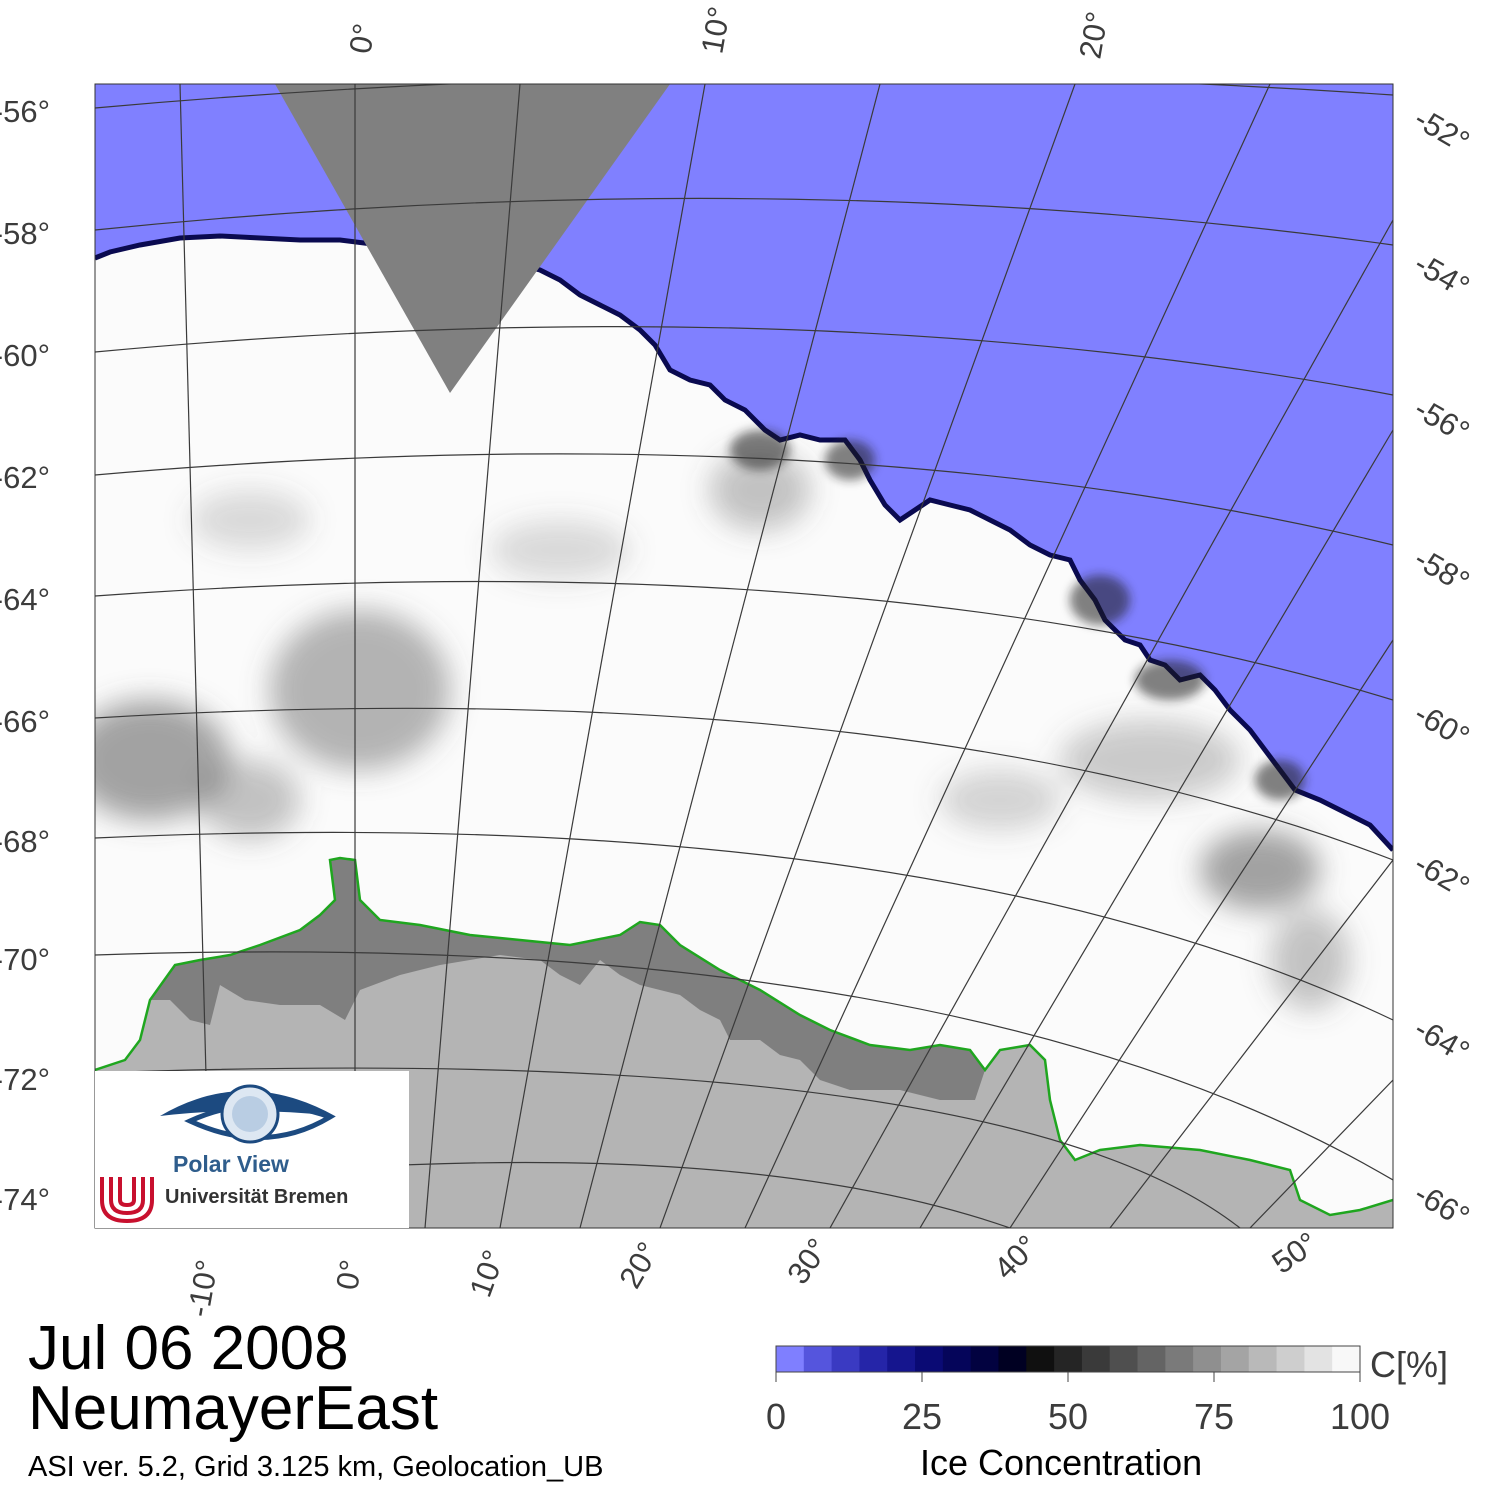 The width and height of the screenshot is (1486, 1486). What do you see at coordinates (1442, 1205) in the screenshot?
I see `right-lat-label: -66°` at bounding box center [1442, 1205].